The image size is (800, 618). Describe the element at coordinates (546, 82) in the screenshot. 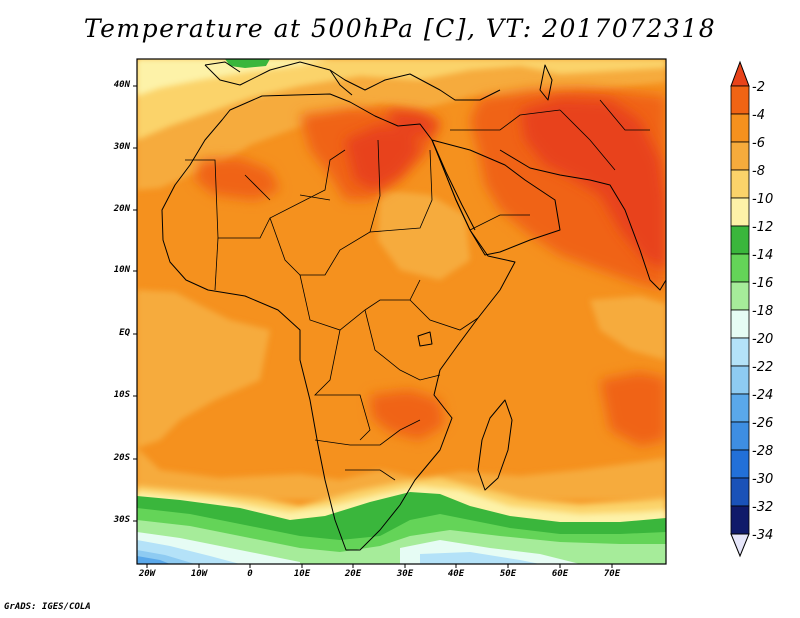

I see `caspian` at that location.